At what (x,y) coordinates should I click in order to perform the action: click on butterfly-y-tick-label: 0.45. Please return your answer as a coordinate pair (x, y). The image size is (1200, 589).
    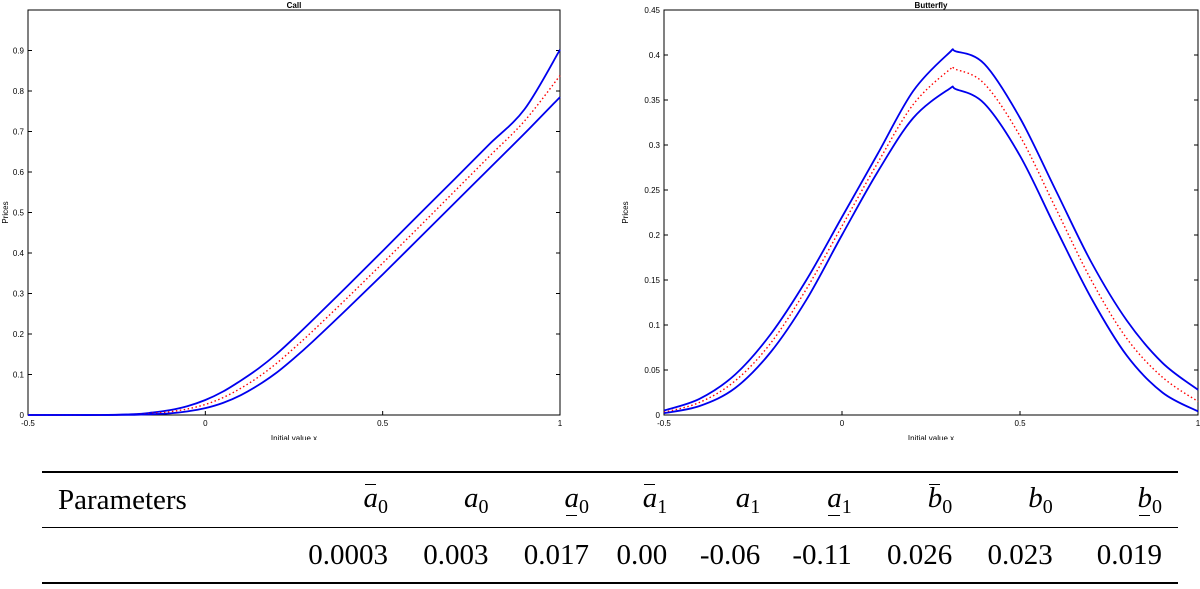
    Looking at the image, I should click on (652, 10).